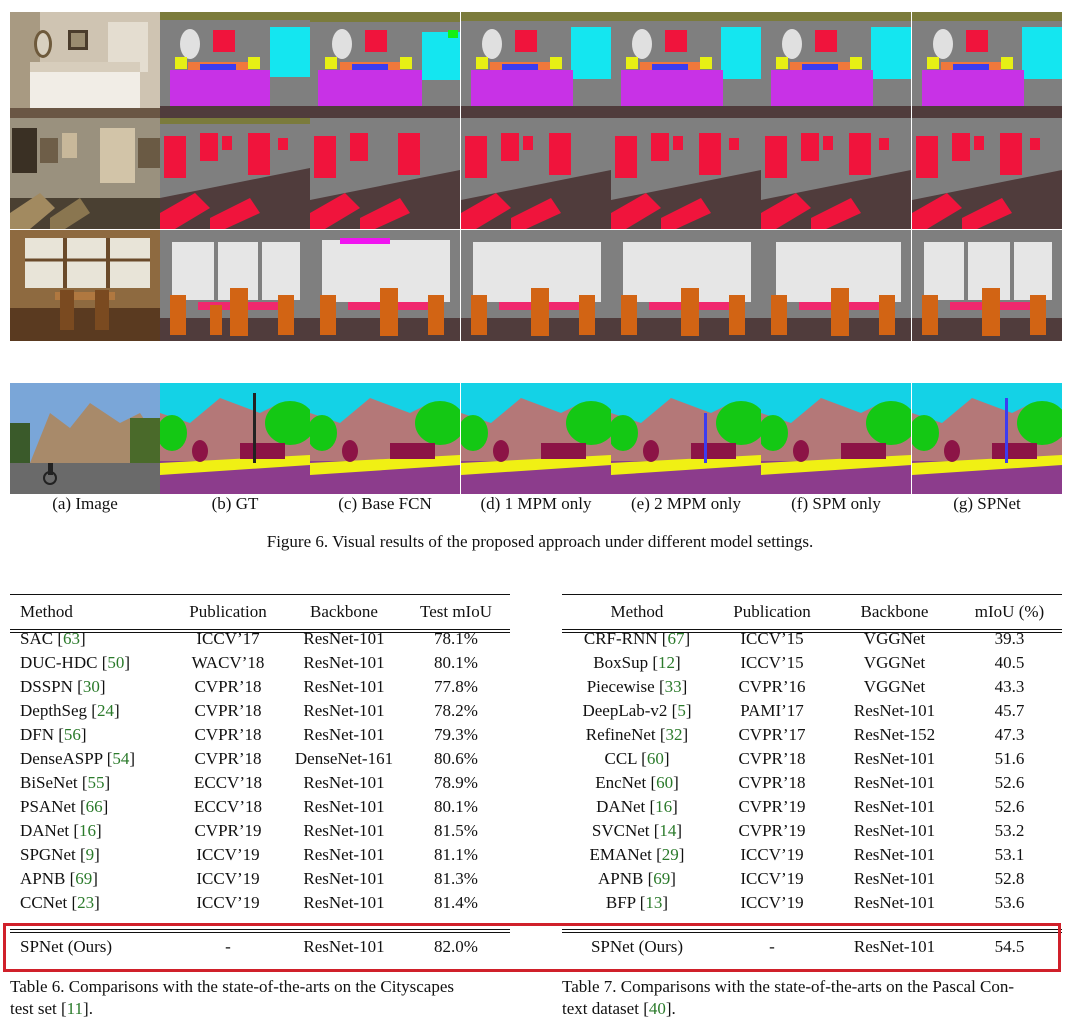  I want to click on method-name: Piecewise [, so click(625, 686).